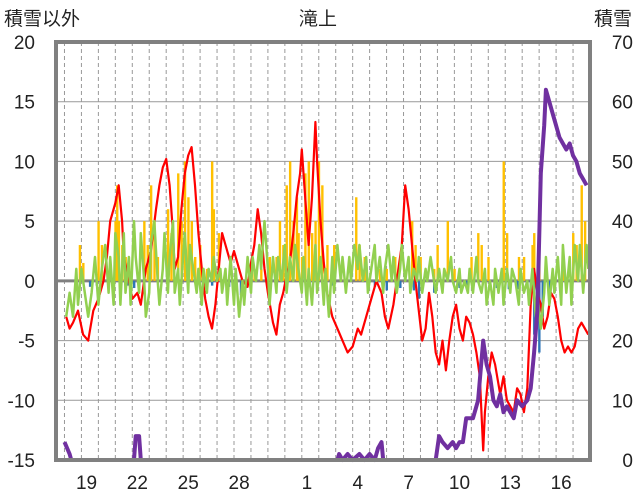 The image size is (636, 501). I want to click on right-axis-title: 積雪, so click(613, 19).